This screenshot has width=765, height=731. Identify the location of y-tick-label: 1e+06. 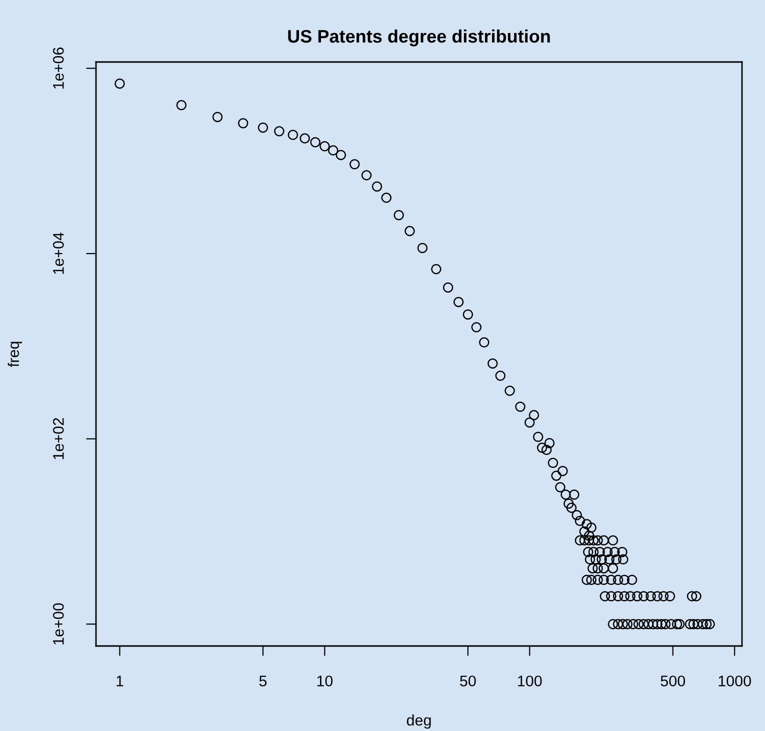
(58, 68).